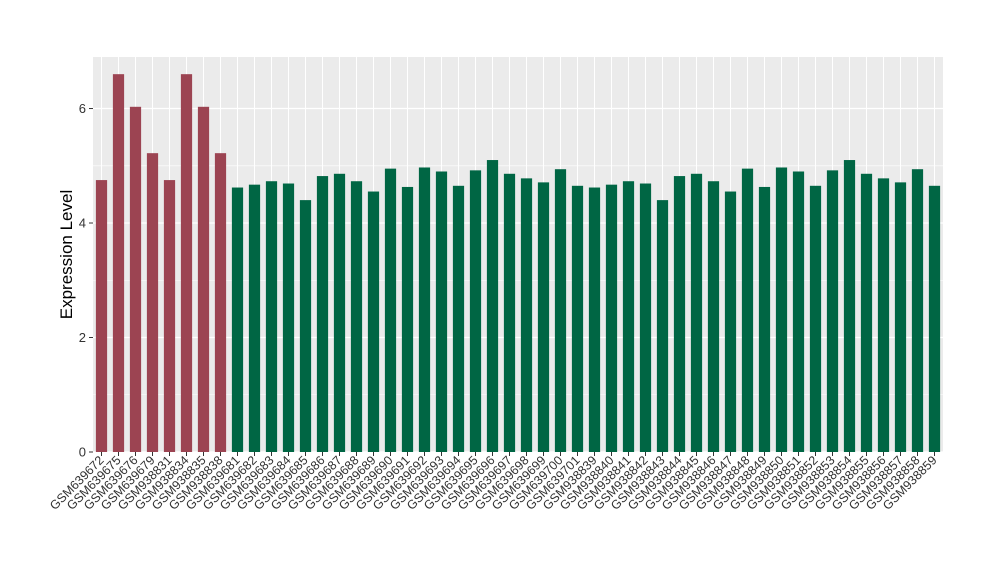 Image resolution: width=1000 pixels, height=585 pixels. What do you see at coordinates (86, 280) in the screenshot?
I see `y-axis: 0 2 4 6` at bounding box center [86, 280].